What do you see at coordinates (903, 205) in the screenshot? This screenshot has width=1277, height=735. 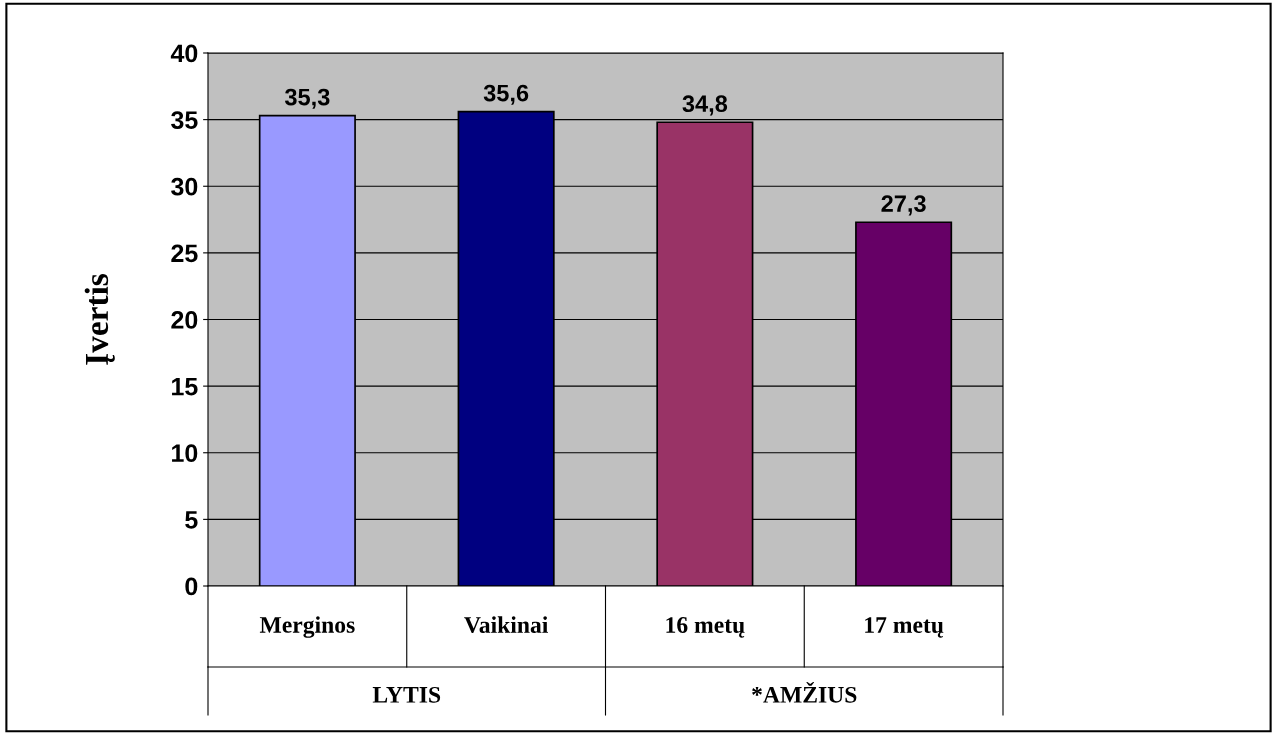 I see `data-label: 27,3` at bounding box center [903, 205].